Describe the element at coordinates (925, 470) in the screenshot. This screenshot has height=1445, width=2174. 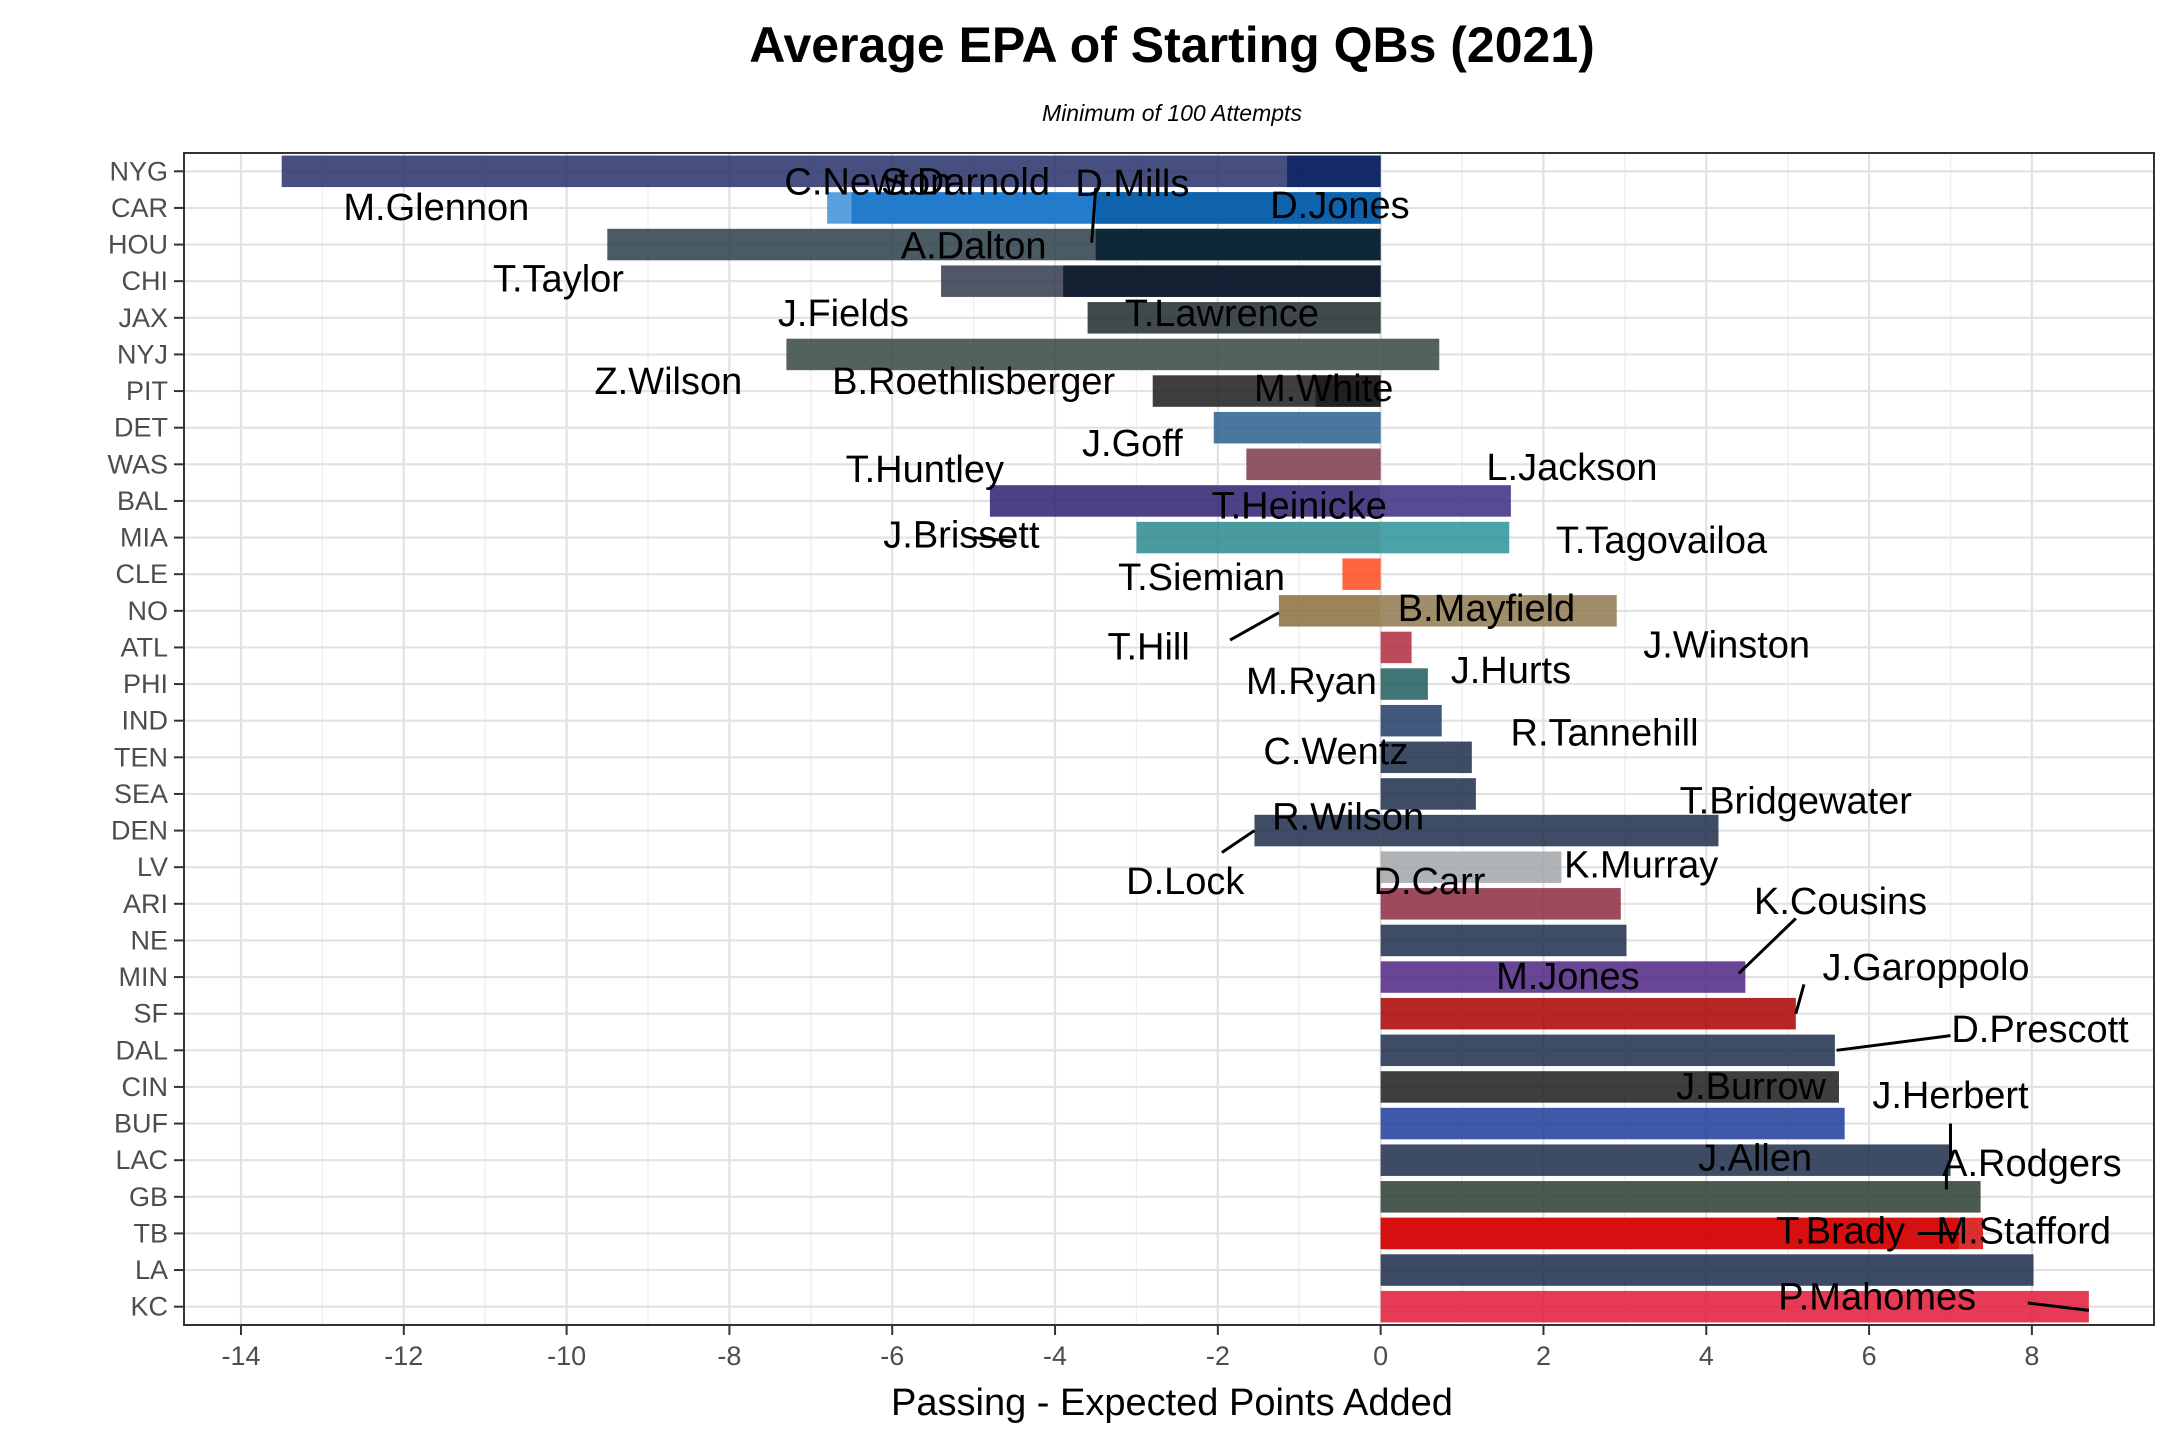
I see `qb-label: T.Huntley` at that location.